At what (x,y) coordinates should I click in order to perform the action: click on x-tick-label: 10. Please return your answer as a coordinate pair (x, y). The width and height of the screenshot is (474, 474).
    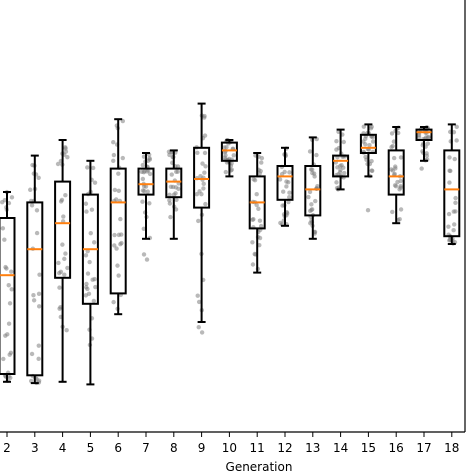
    Looking at the image, I should click on (229, 448).